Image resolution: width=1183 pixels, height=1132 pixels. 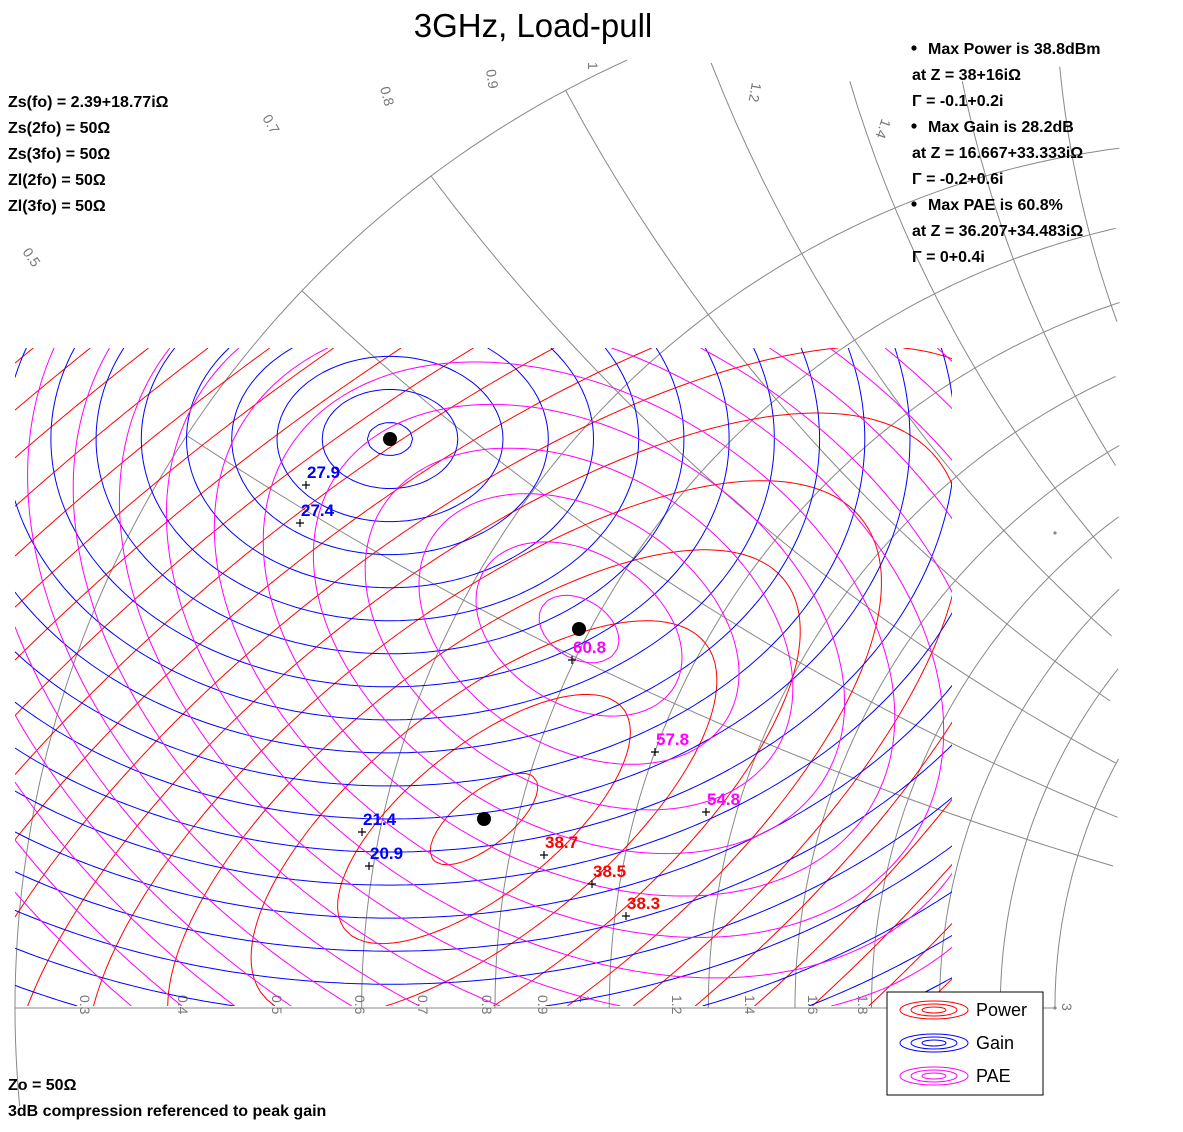 What do you see at coordinates (589, 647) in the screenshot?
I see `contour-label-text: 60.8` at bounding box center [589, 647].